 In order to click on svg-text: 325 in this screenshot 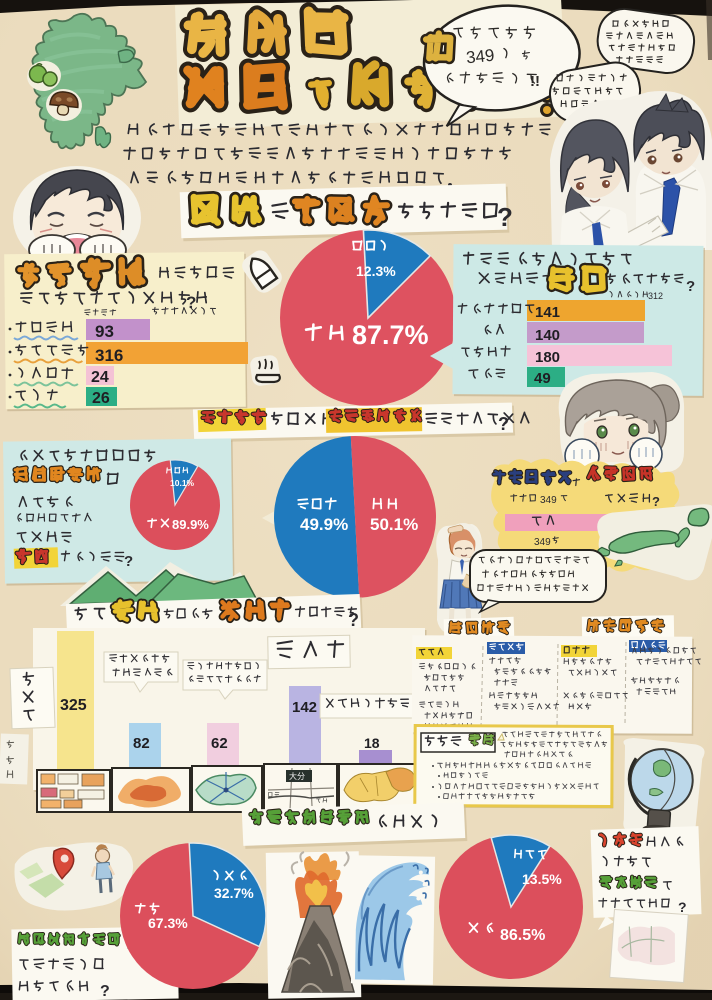, I will do `click(73, 705)`.